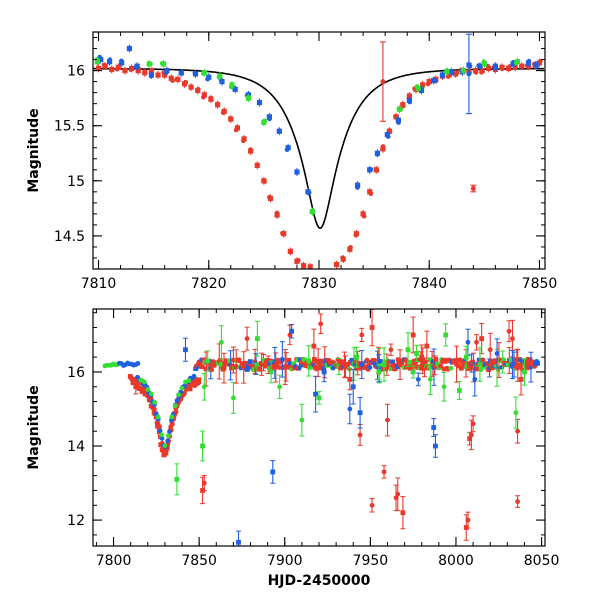  I want to click on x-tick-label: 7950, so click(371, 561).